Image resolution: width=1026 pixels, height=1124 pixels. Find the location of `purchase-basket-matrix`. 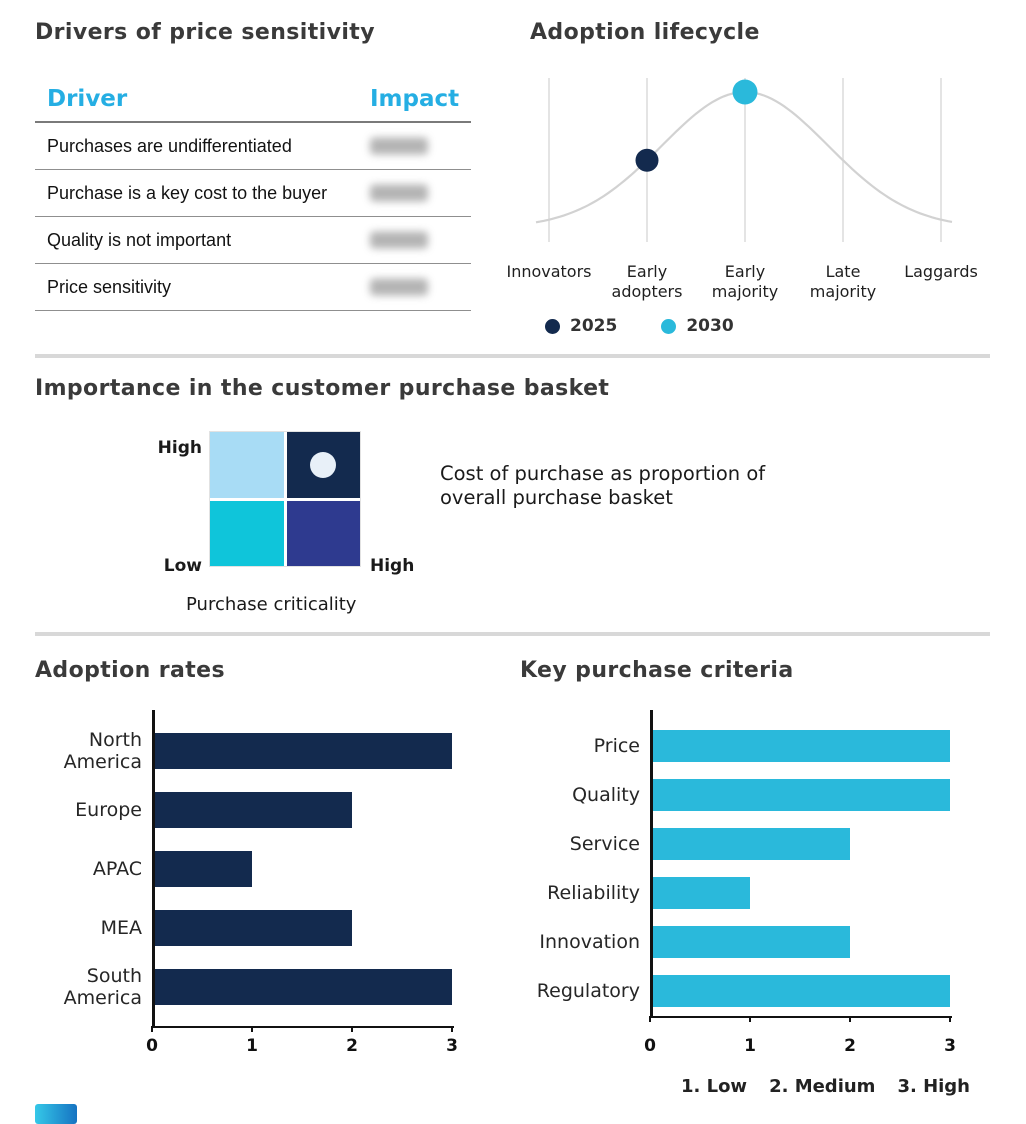

purchase-basket-matrix is located at coordinates (285, 499).